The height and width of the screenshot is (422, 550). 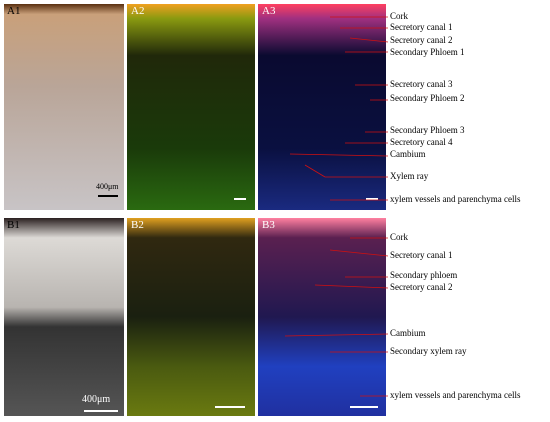 What do you see at coordinates (13, 225) in the screenshot?
I see `panel-label: B1` at bounding box center [13, 225].